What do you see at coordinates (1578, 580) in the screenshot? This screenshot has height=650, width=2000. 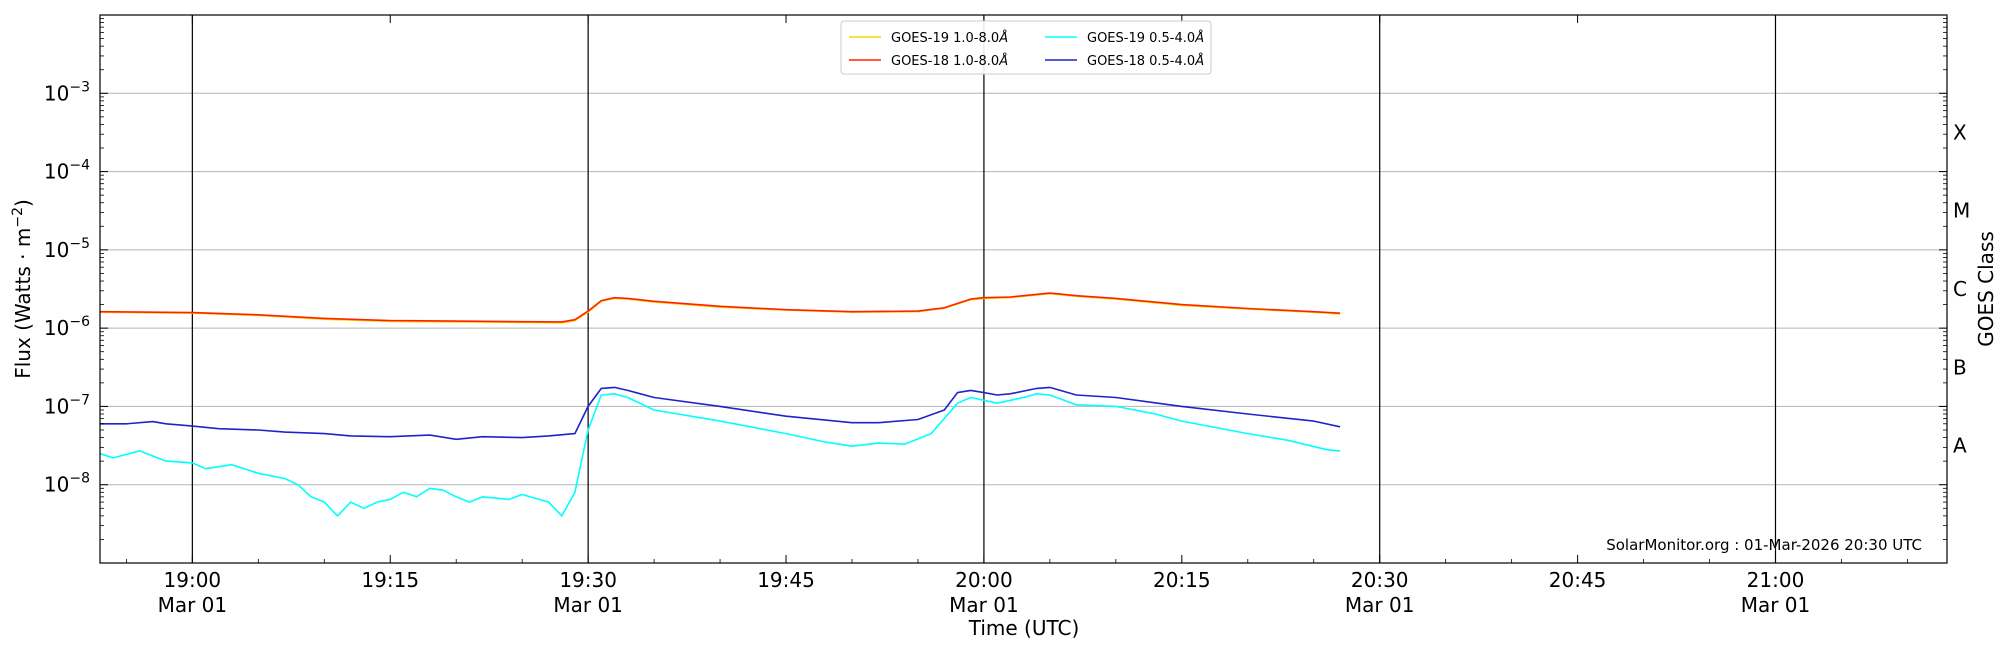 I see `x-tick-label: 20:45` at bounding box center [1578, 580].